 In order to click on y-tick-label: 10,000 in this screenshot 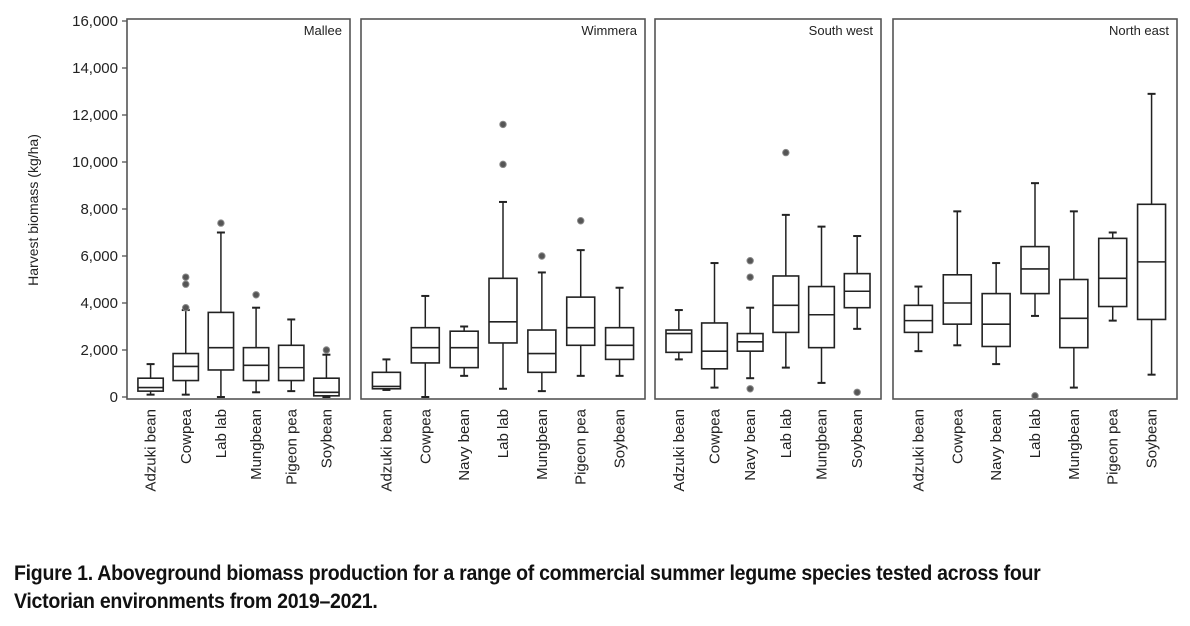, I will do `click(95, 162)`.